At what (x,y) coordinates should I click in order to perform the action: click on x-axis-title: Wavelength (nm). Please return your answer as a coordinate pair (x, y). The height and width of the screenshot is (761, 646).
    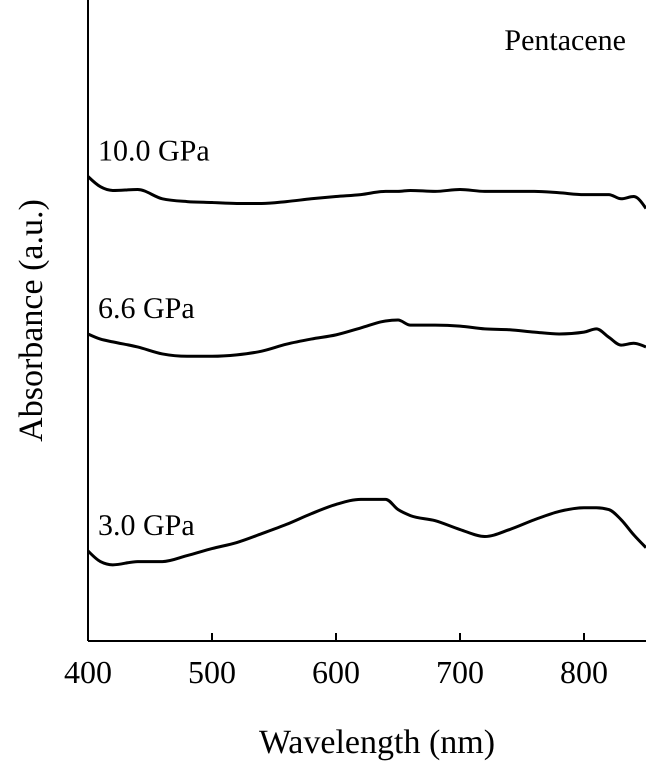
    Looking at the image, I should click on (377, 742).